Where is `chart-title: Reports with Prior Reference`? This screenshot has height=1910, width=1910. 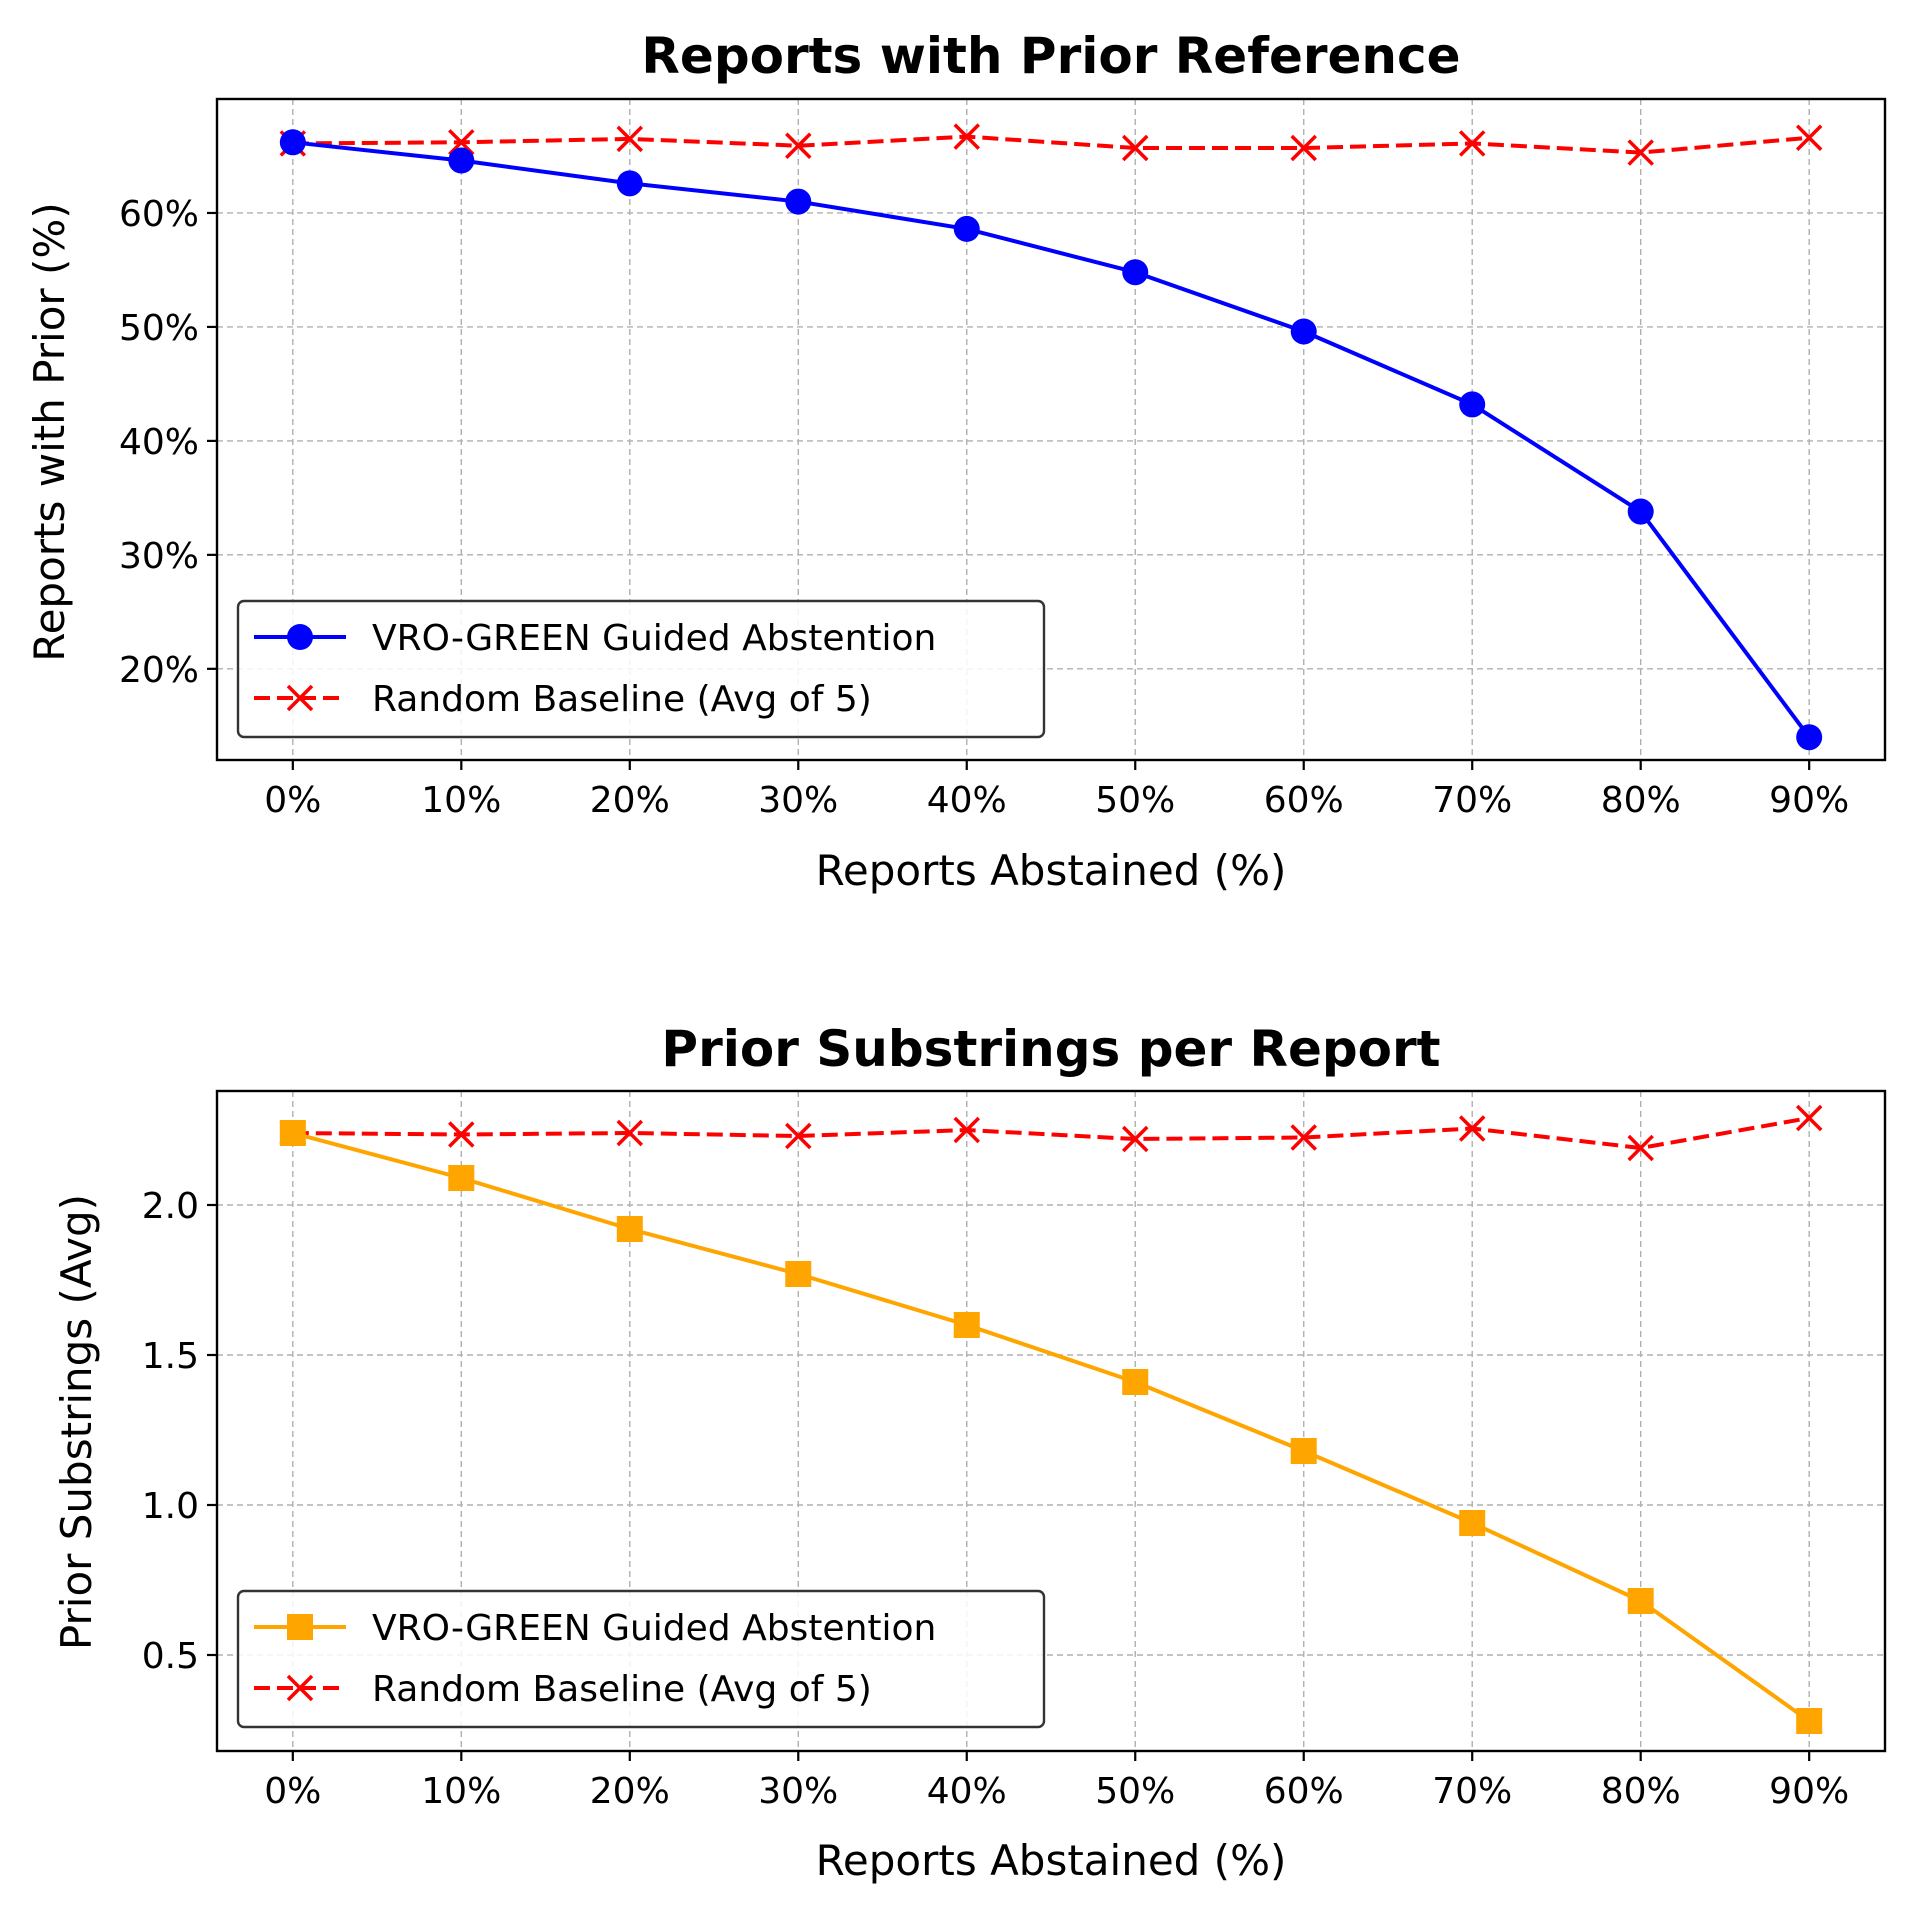 chart-title: Reports with Prior Reference is located at coordinates (1050, 56).